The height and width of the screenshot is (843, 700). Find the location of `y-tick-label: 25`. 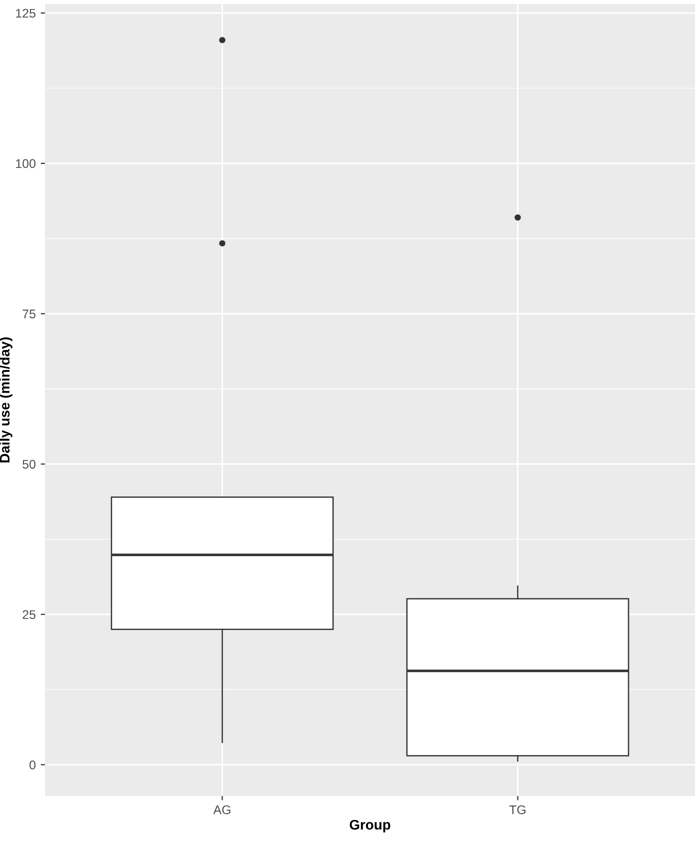

y-tick-label: 25 is located at coordinates (29, 615).